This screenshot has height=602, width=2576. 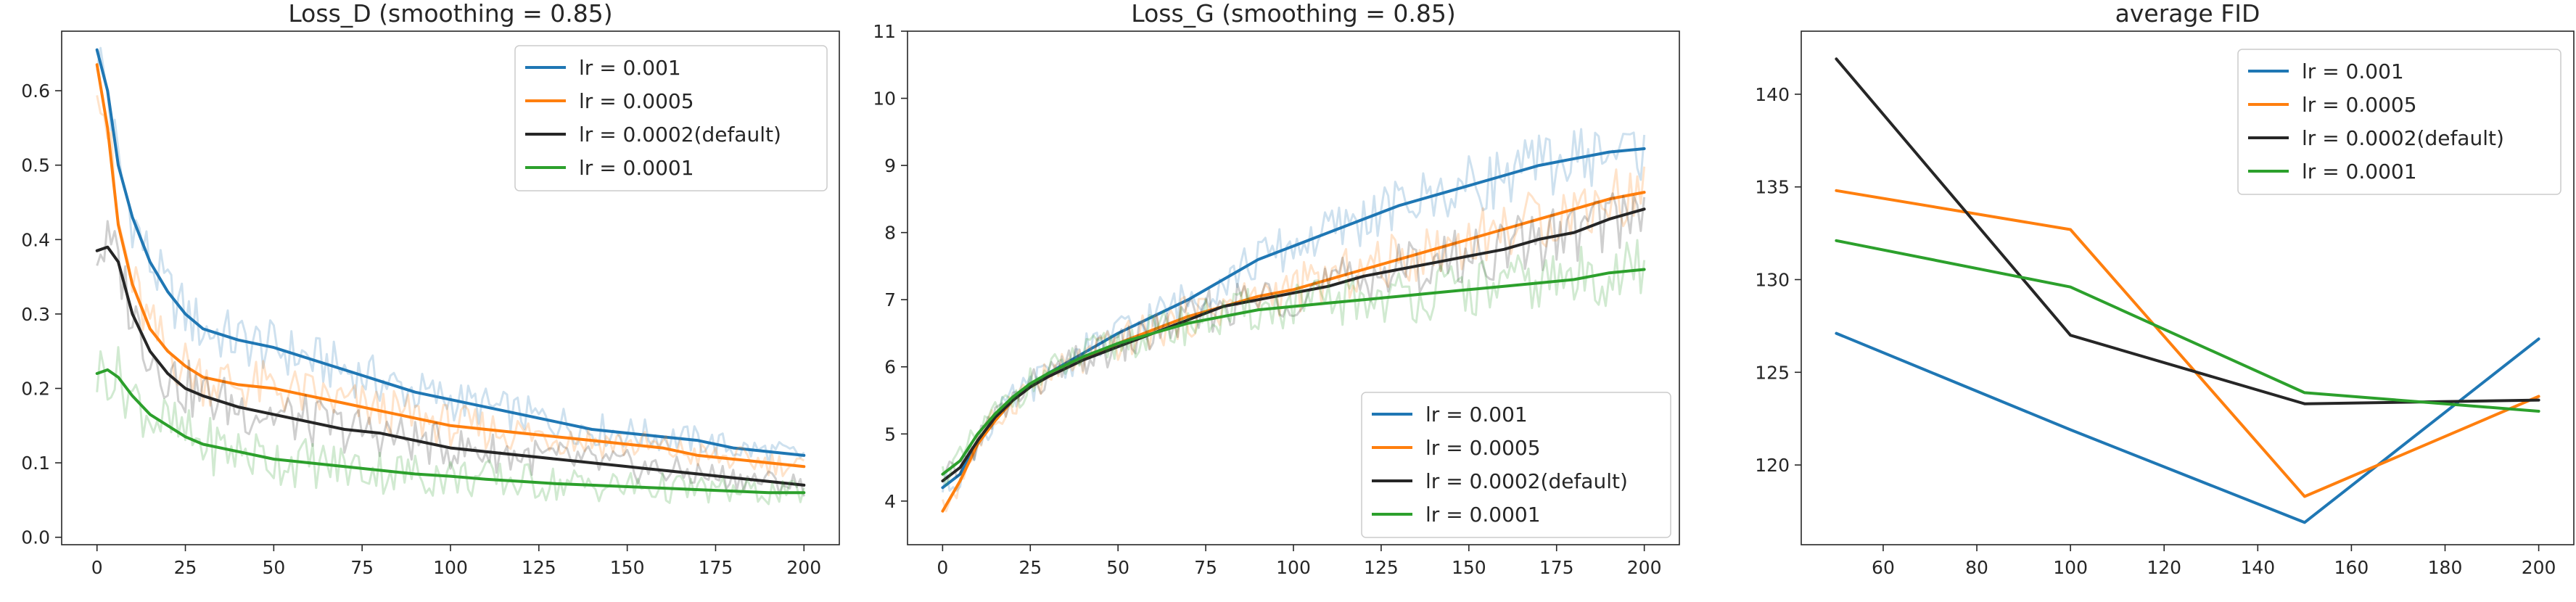 I want to click on x-tick-label: 120, so click(x=2164, y=567).